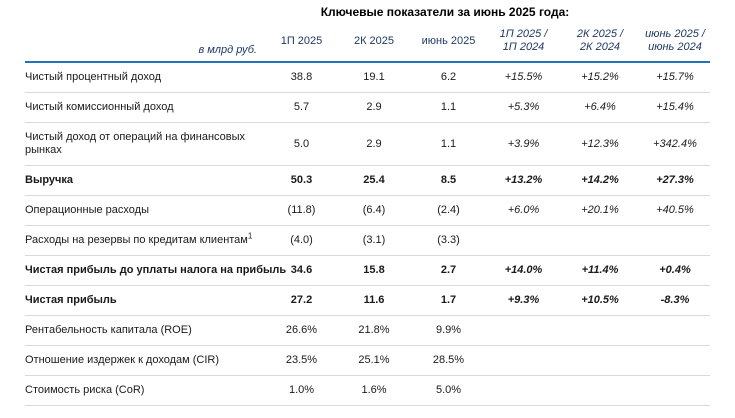  What do you see at coordinates (600, 180) in the screenshot?
I see `change-cell: +14.2%` at bounding box center [600, 180].